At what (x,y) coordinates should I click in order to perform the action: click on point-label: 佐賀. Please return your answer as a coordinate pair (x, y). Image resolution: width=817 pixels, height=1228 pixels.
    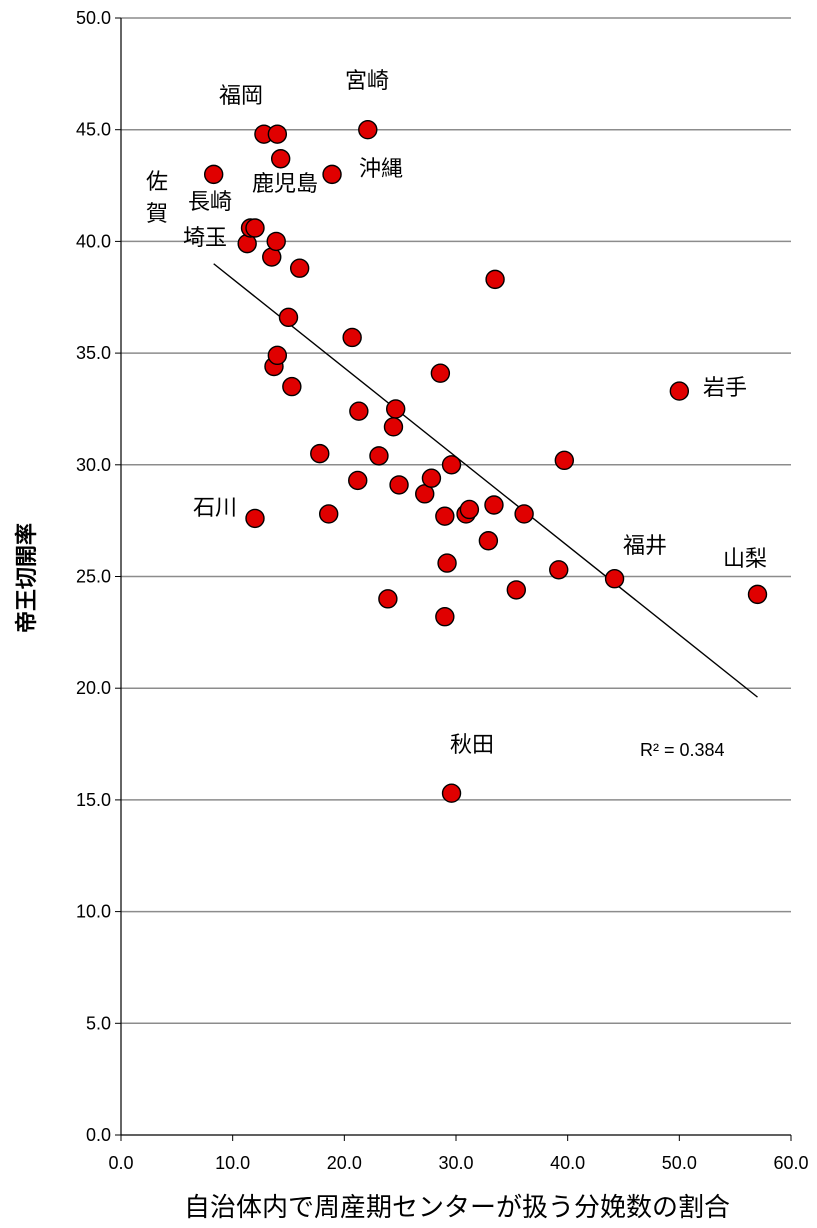
    Looking at the image, I should click on (157, 198).